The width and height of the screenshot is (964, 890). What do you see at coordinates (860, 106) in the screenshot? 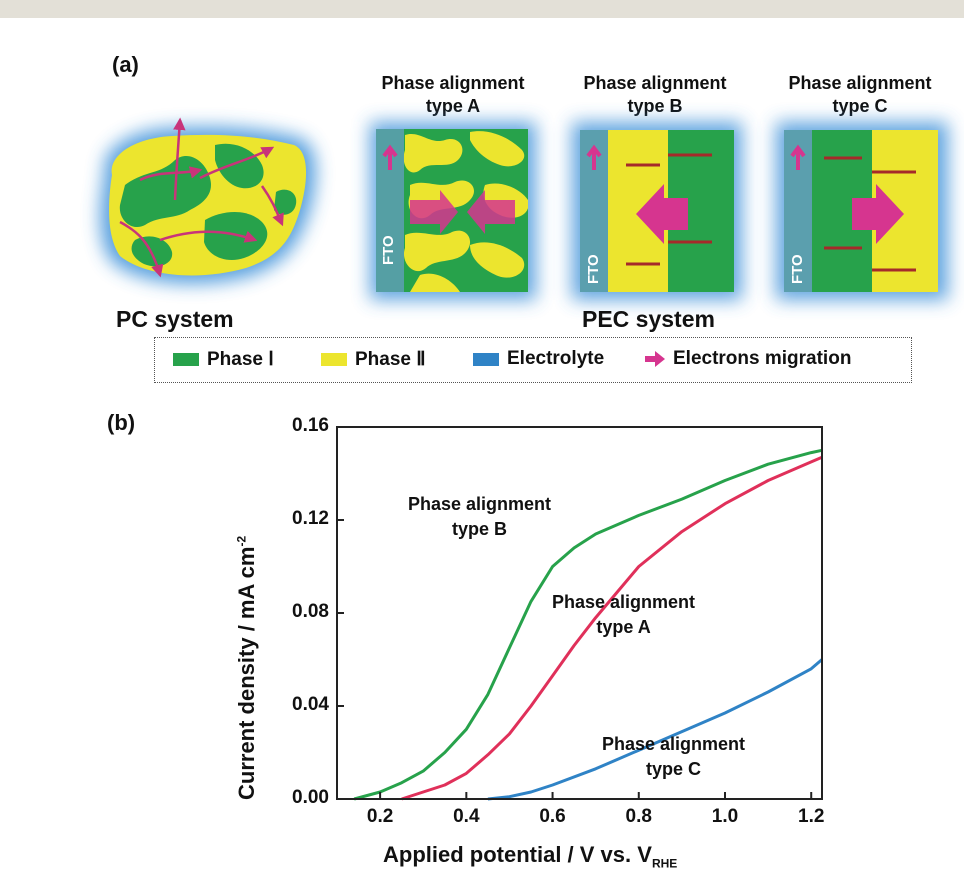
I see `diagram-title-c-line2: type C` at bounding box center [860, 106].